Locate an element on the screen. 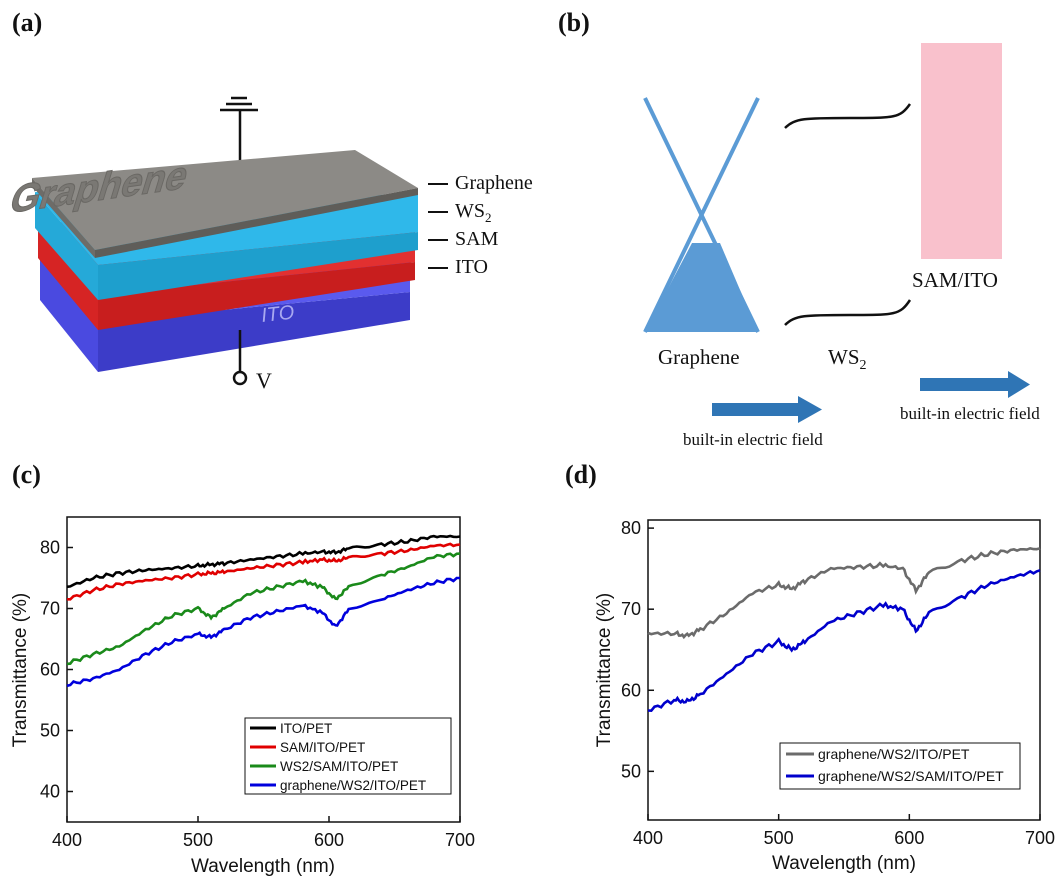 The height and width of the screenshot is (876, 1057). chart-c-legend-label-4: graphene/WS2/ITO/PET is located at coordinates (353, 785).